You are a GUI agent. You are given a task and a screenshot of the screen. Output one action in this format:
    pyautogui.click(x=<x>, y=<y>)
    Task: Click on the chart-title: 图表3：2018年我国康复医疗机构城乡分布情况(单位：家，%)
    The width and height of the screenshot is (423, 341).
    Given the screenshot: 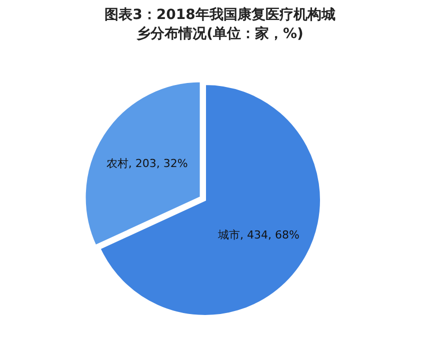 What is the action you would take?
    pyautogui.click(x=220, y=25)
    